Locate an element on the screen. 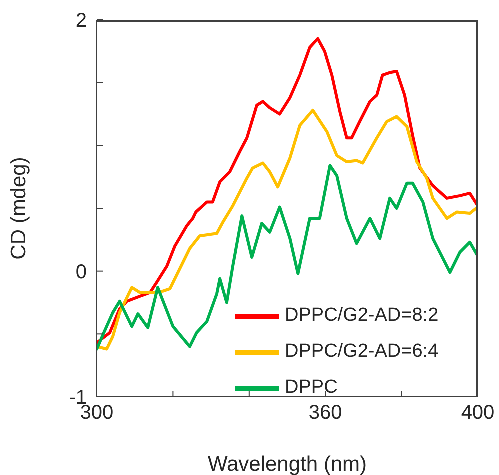 Image resolution: width=499 pixels, height=475 pixels. y-axis-title: CD (mdeg) is located at coordinates (18, 208).